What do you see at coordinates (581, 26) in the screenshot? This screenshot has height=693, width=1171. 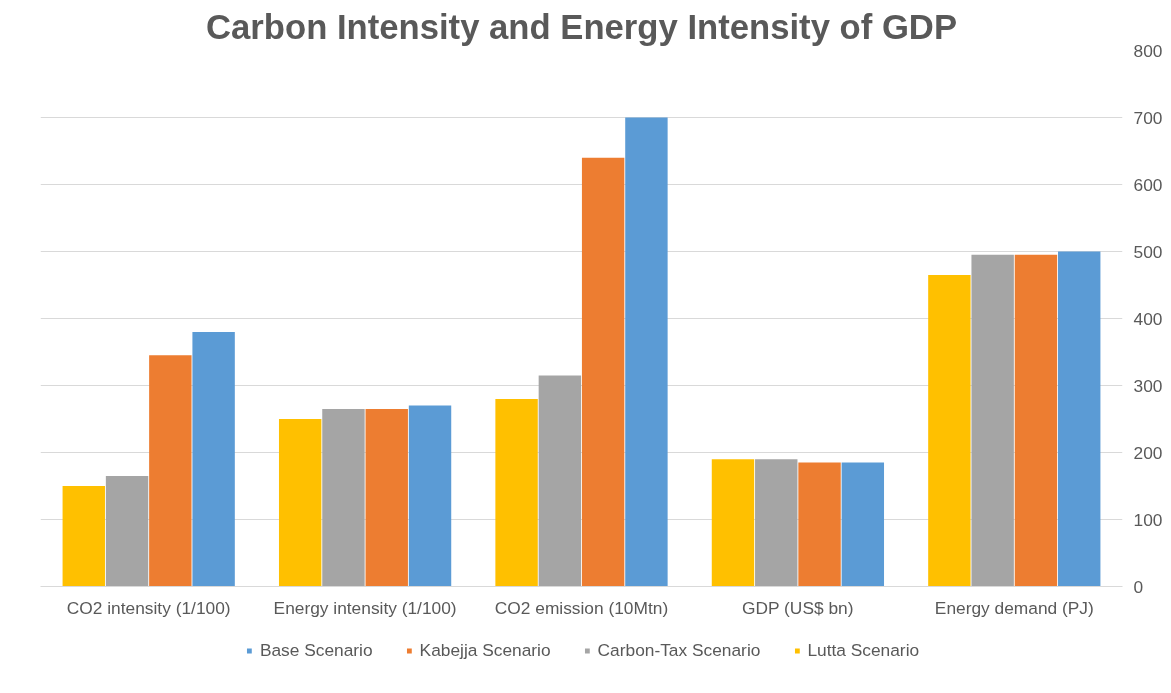 I see `chart-title: Carbon Intensity and Energy Intensity of GDP` at bounding box center [581, 26].